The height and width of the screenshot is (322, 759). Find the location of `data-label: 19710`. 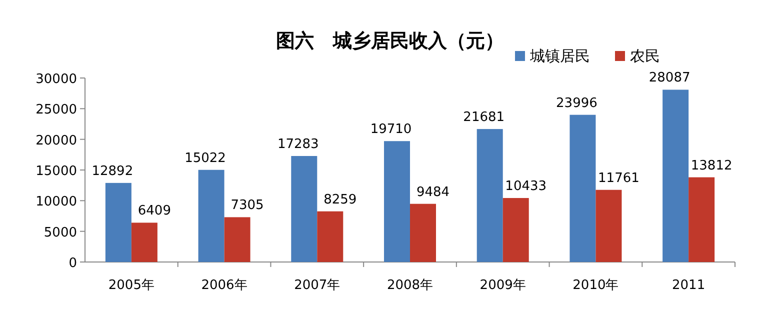

data-label: 19710 is located at coordinates (391, 130).